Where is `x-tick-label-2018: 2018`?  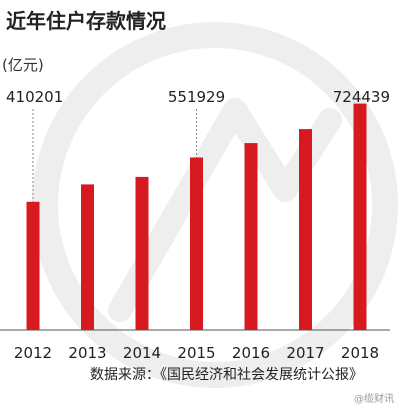 x-tick-label-2018: 2018 is located at coordinates (360, 353).